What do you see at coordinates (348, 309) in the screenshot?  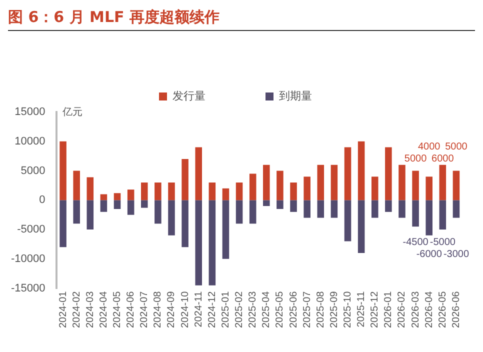 I see `x-tick-label: 2025-10` at bounding box center [348, 309].